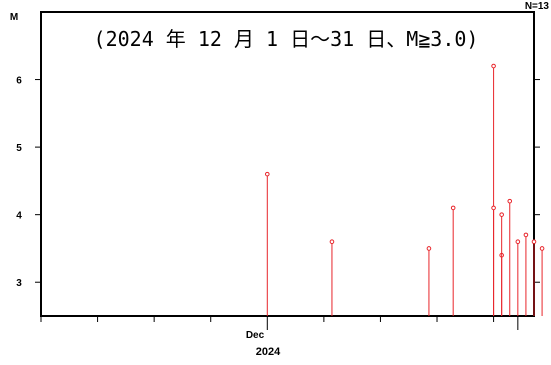 This screenshot has width=551, height=365. What do you see at coordinates (279, 323) in the screenshot?
I see `x-axis` at bounding box center [279, 323].